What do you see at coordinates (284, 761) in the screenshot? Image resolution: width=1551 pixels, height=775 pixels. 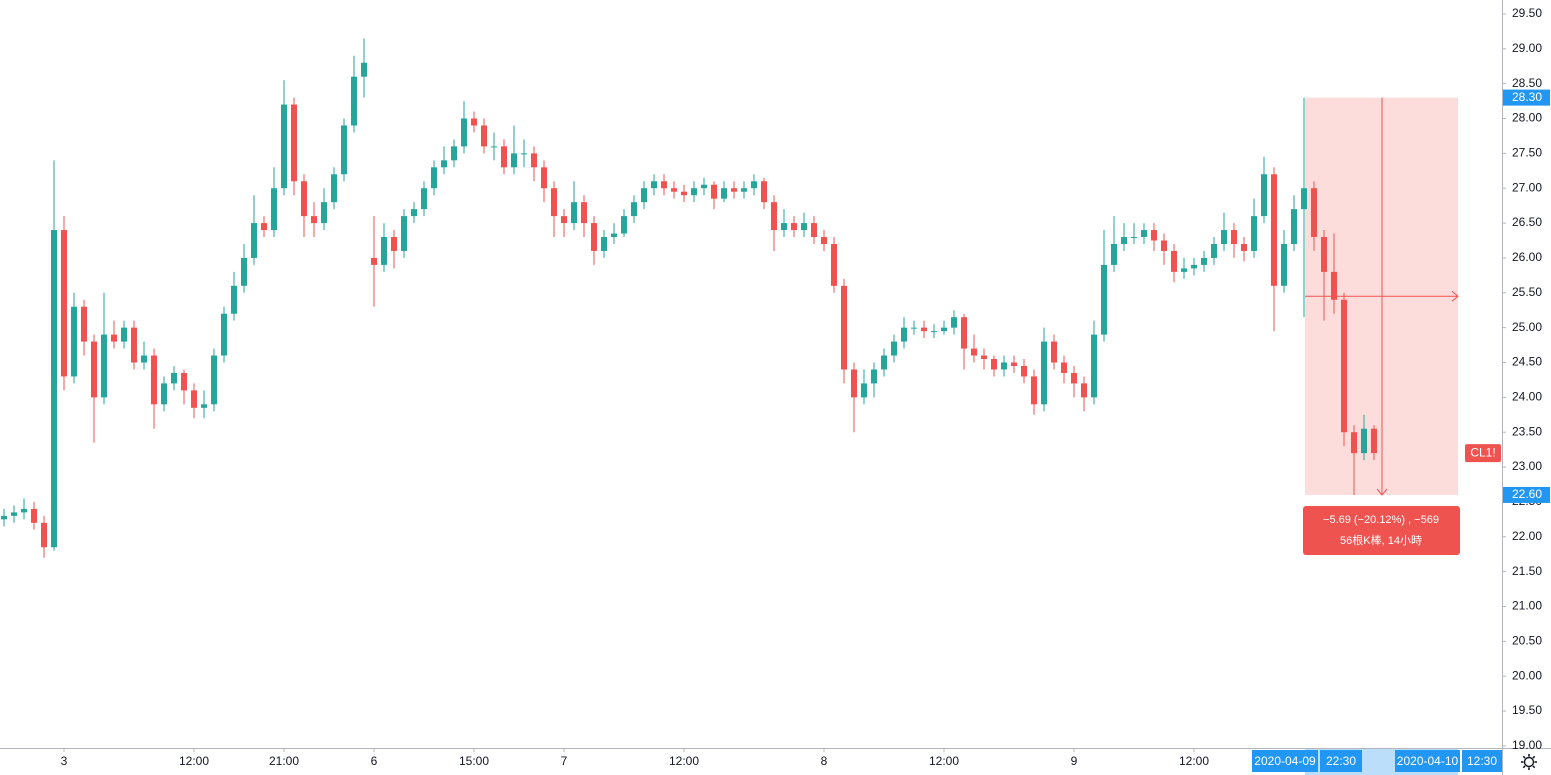 I see `x-tick-label: 21:00` at bounding box center [284, 761].